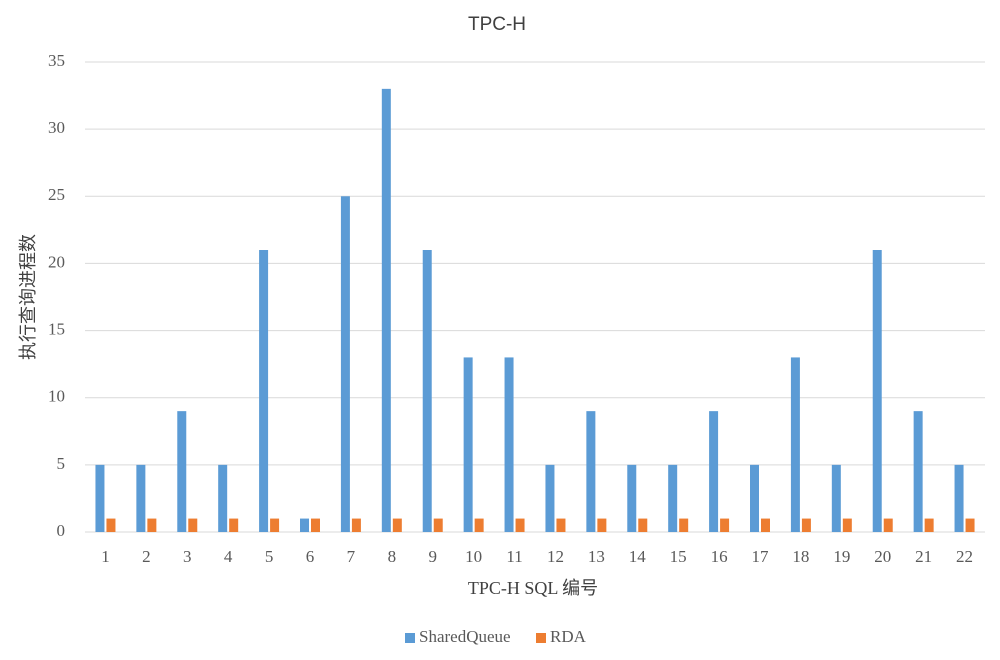  I want to click on x-tick-label: 19, so click(841, 556).